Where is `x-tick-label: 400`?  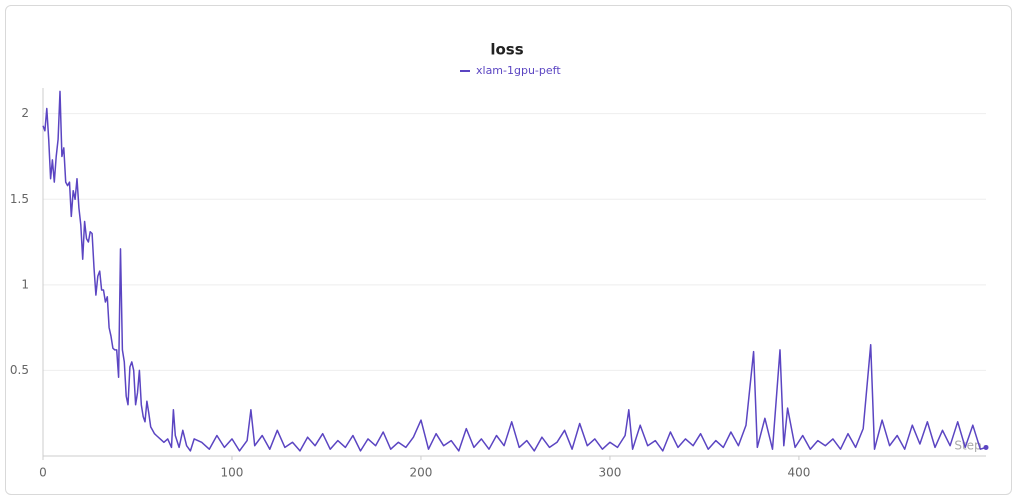 x-tick-label: 400 is located at coordinates (798, 473).